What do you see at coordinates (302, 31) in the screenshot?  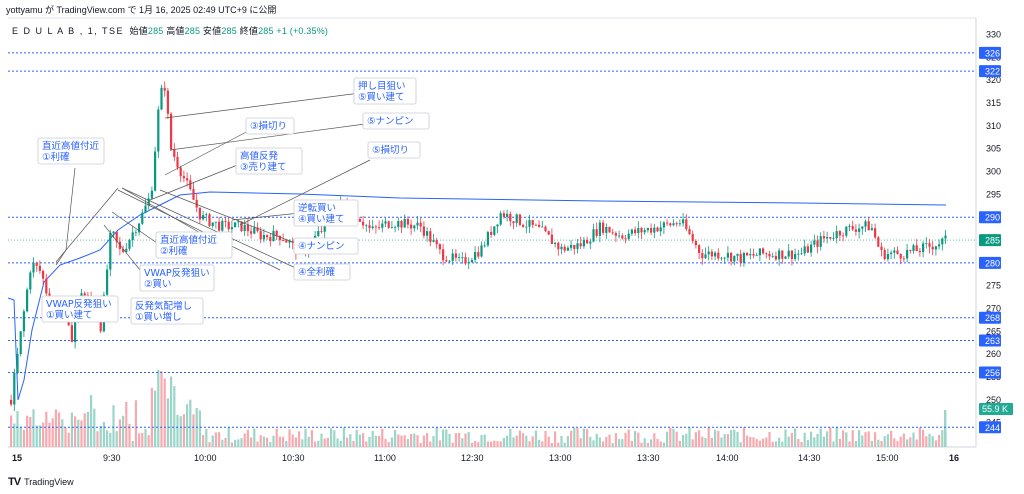 I see `change-value: +1 (+0.35%)` at bounding box center [302, 31].